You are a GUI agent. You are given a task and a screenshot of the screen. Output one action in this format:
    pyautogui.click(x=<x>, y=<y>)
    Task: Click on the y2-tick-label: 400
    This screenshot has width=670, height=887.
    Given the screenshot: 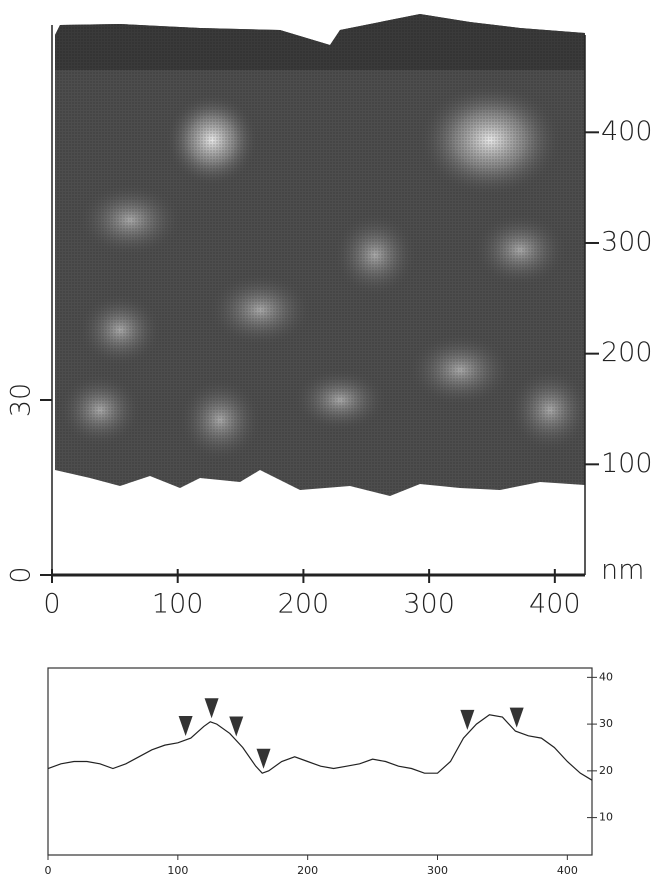 What is the action you would take?
    pyautogui.click(x=627, y=131)
    